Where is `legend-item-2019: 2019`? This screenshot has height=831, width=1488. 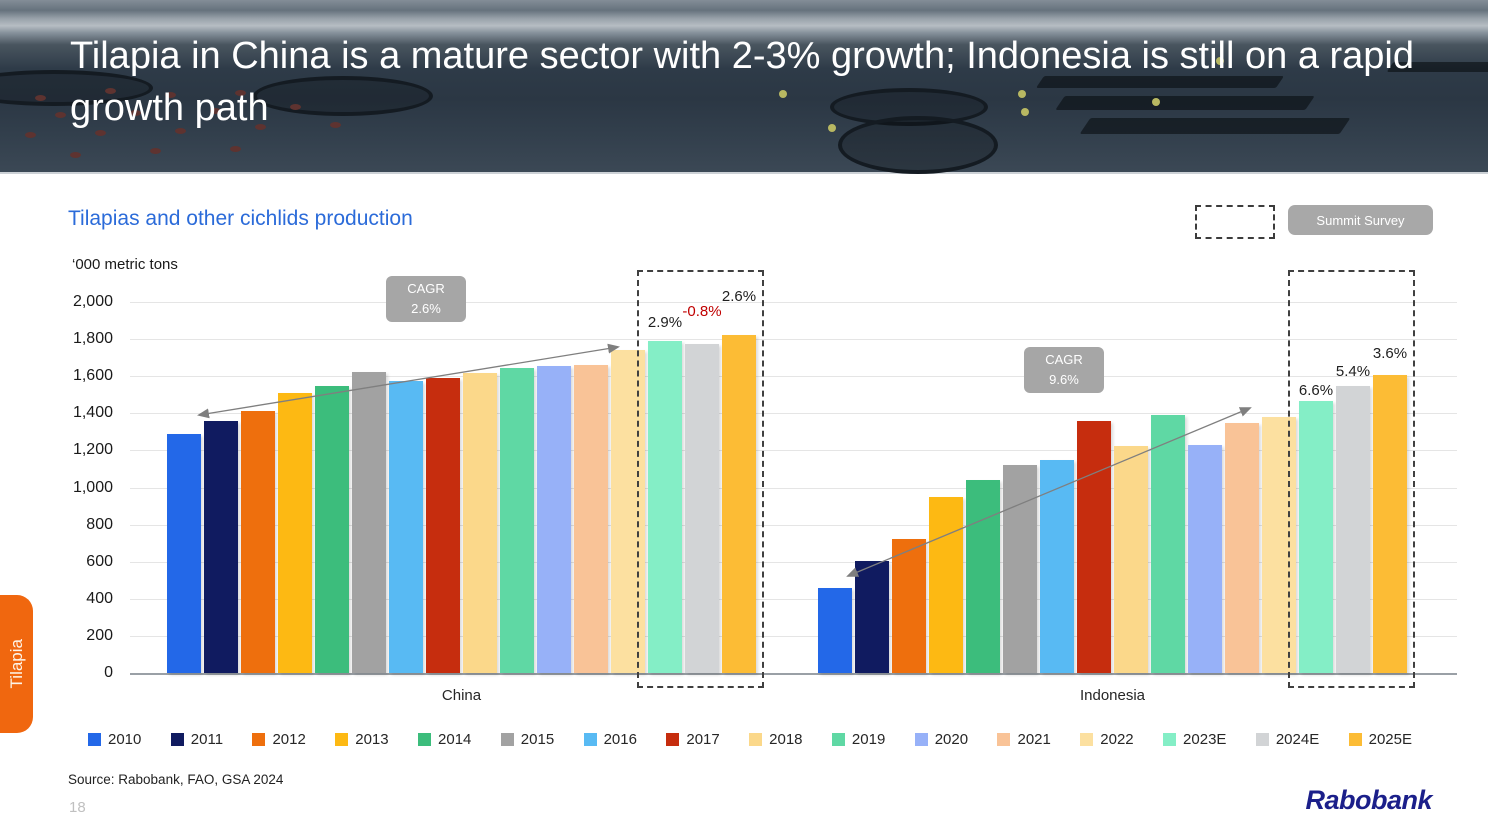 legend-item-2019: 2019 is located at coordinates (858, 739).